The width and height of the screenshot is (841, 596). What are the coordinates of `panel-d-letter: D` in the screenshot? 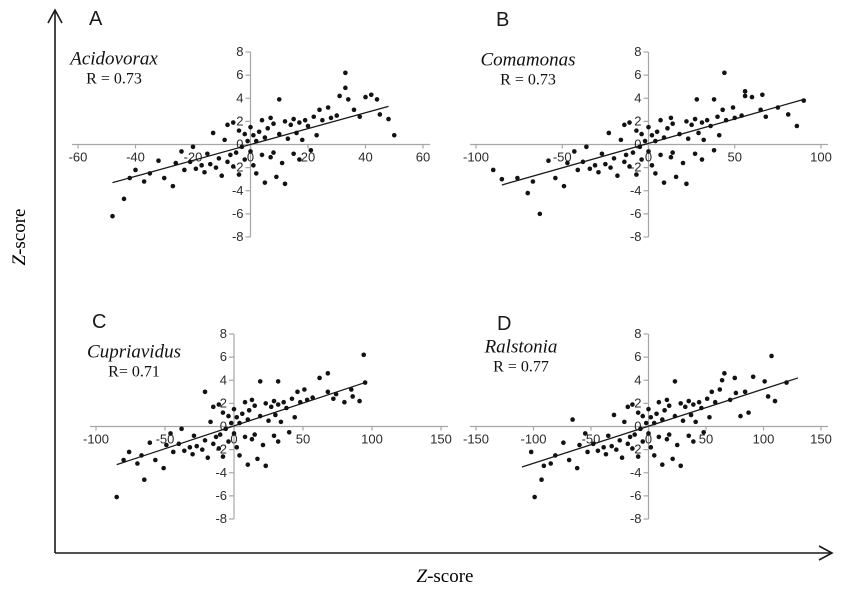 It's located at (504, 324).